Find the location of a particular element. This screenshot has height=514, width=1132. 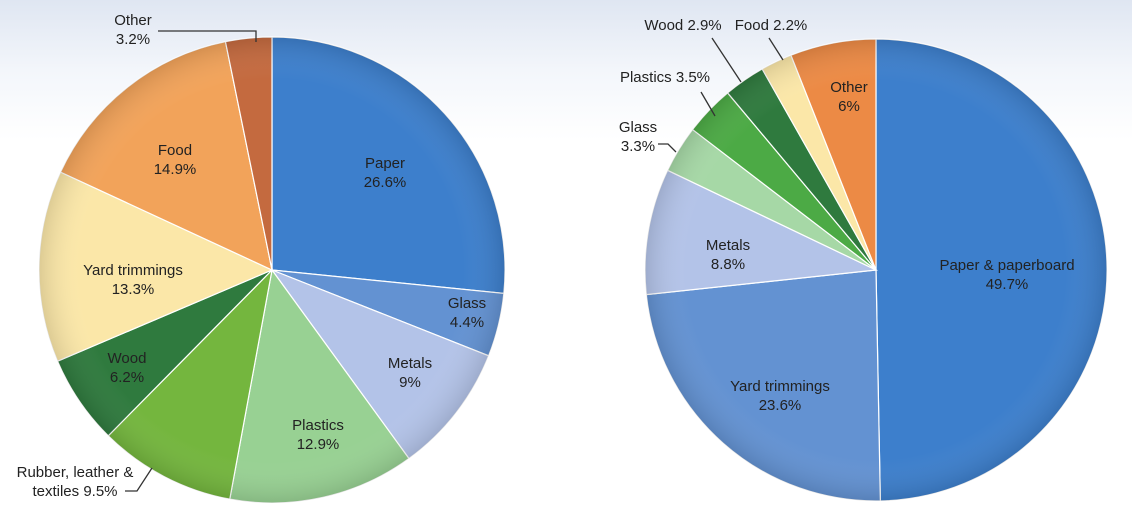

slice-label-line: Plastics is located at coordinates (318, 425).